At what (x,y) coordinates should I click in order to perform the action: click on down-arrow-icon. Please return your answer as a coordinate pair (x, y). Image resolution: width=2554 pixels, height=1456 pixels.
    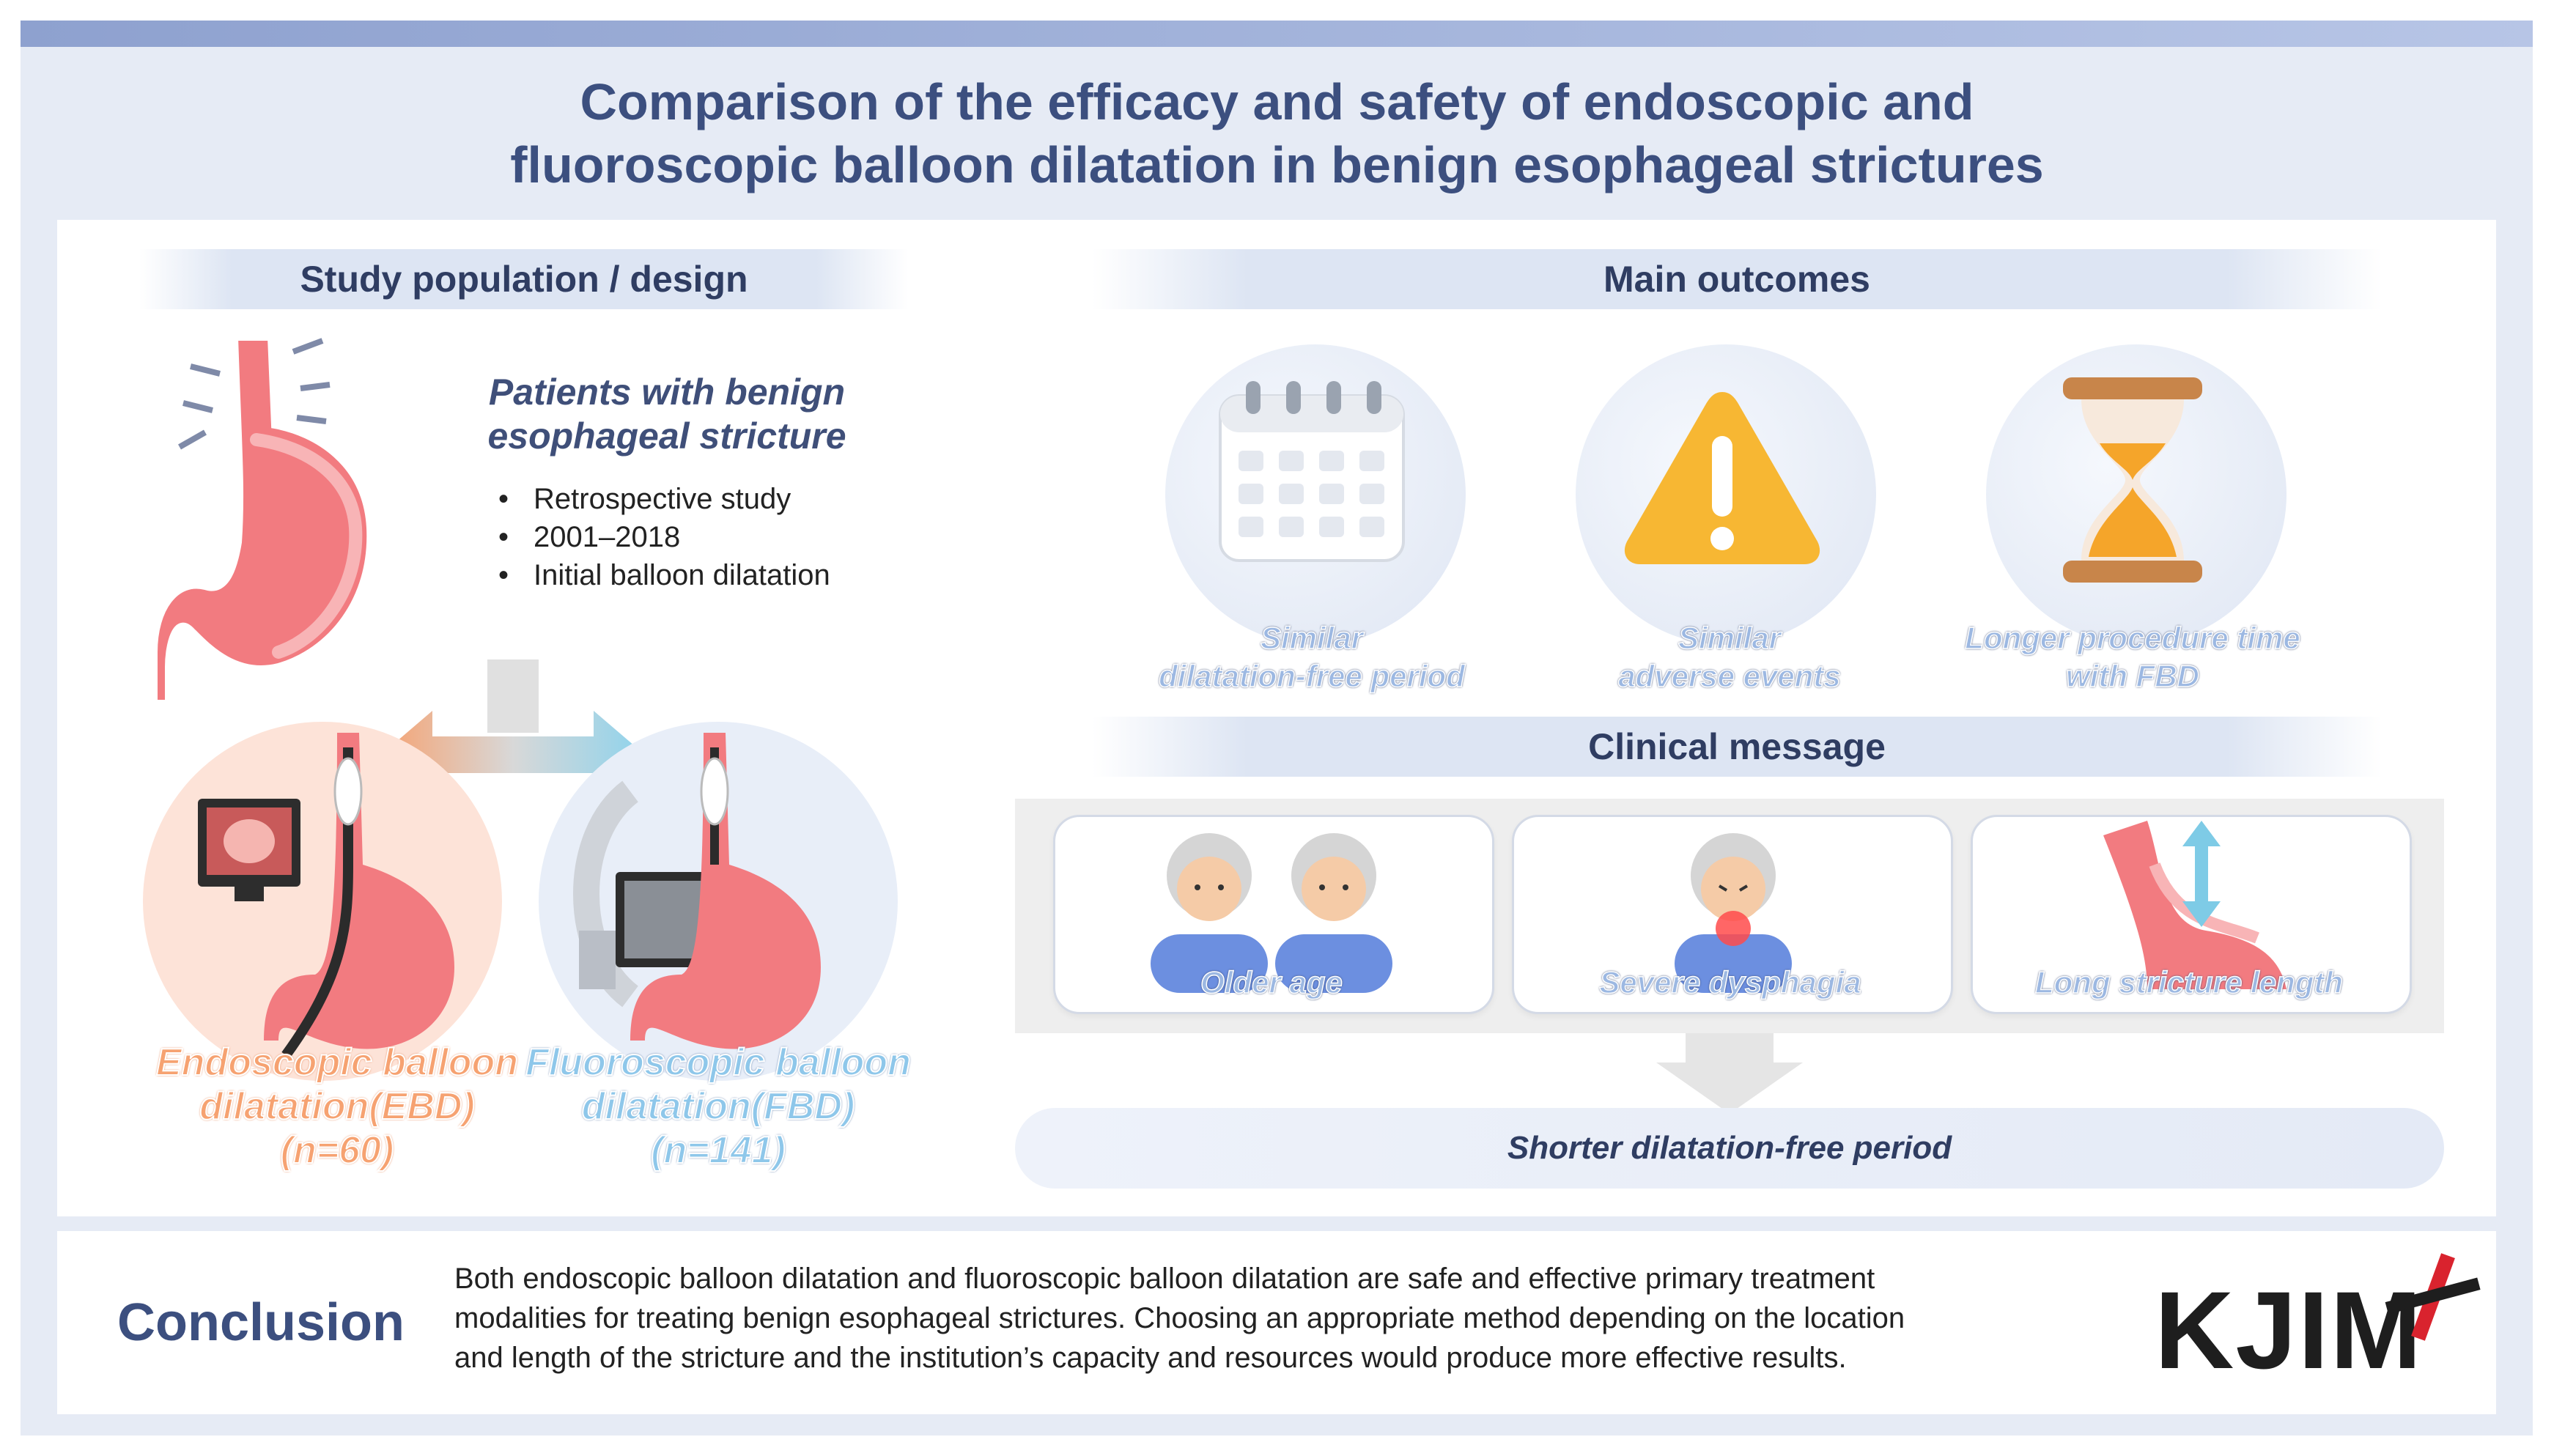
    Looking at the image, I should click on (1729, 1073).